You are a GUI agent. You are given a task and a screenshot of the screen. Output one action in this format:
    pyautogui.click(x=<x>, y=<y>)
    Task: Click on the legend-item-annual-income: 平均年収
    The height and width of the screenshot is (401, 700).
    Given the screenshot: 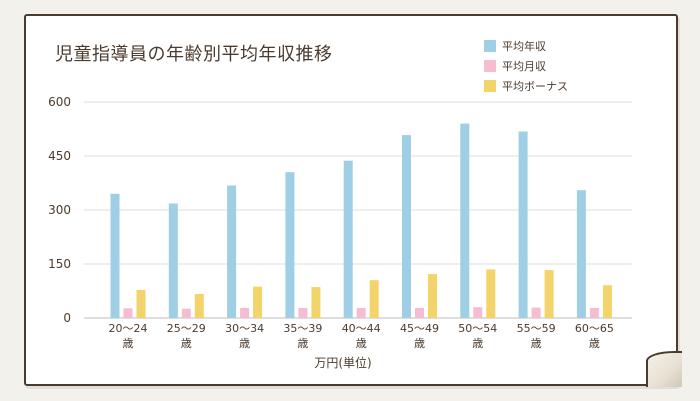 What is the action you would take?
    pyautogui.click(x=526, y=46)
    